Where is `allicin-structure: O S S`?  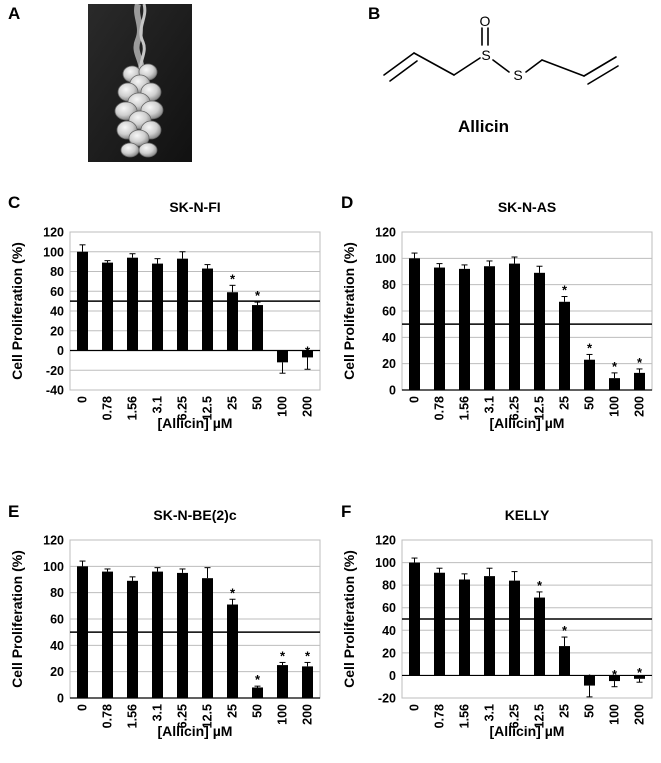
allicin-structure: O S S is located at coordinates (501, 49).